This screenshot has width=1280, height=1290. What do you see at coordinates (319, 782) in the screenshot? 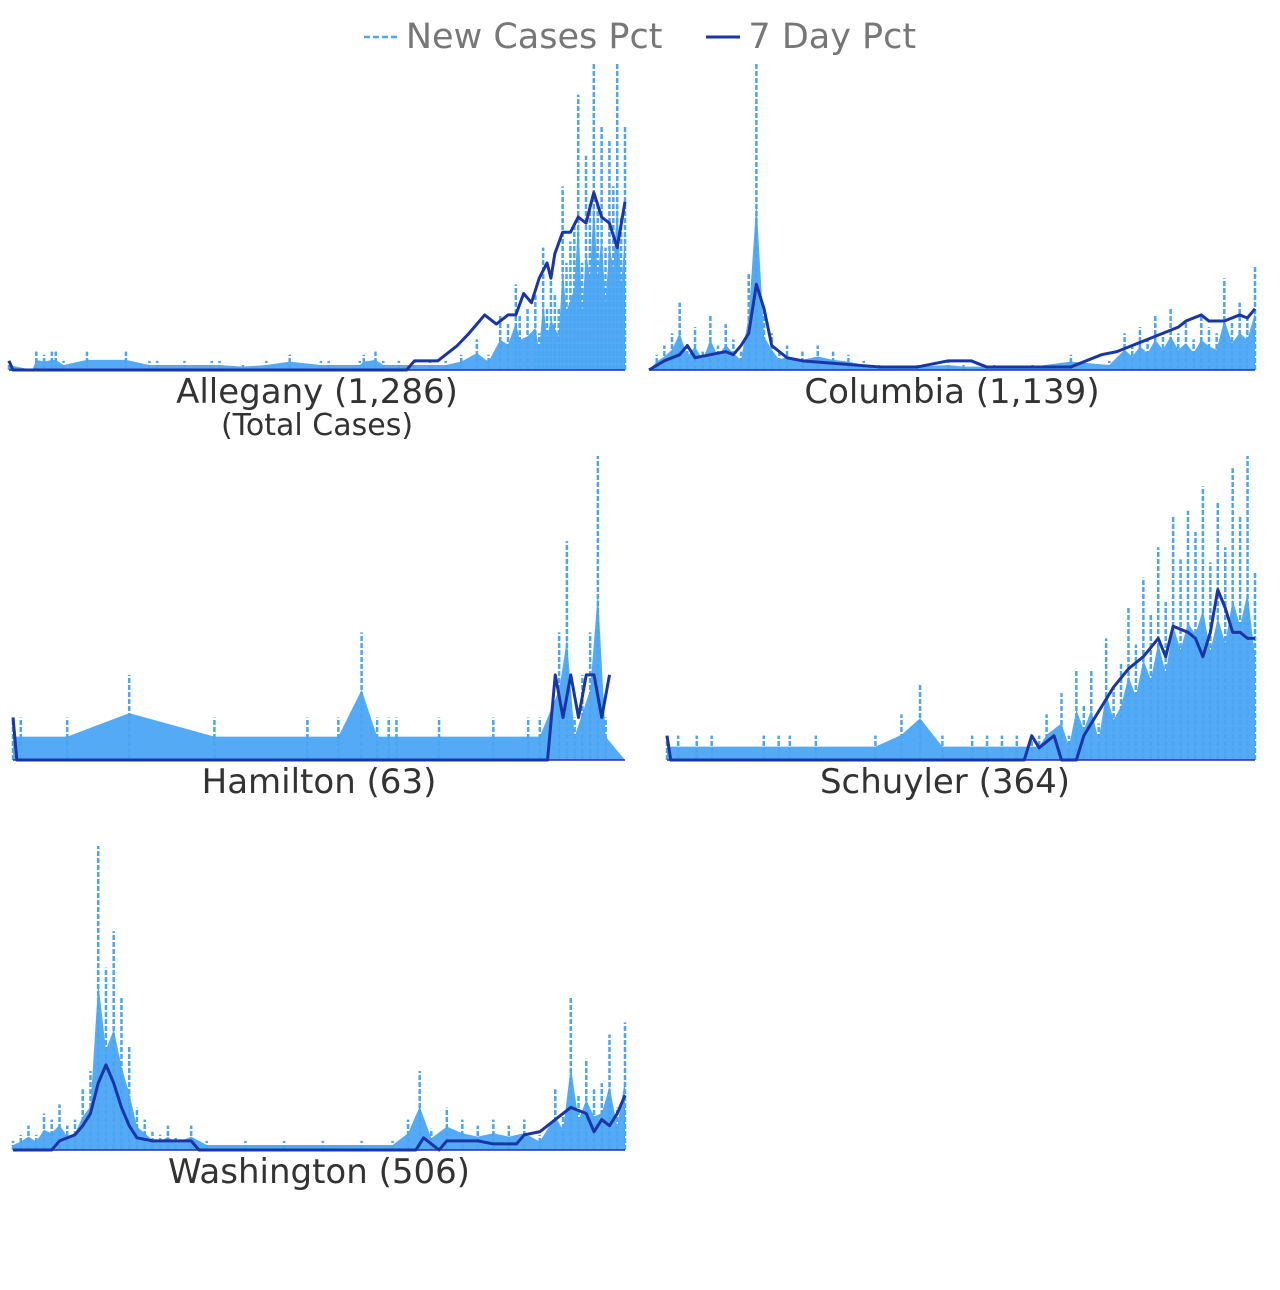
I see `panel-title: Hamilton (63)` at bounding box center [319, 782].